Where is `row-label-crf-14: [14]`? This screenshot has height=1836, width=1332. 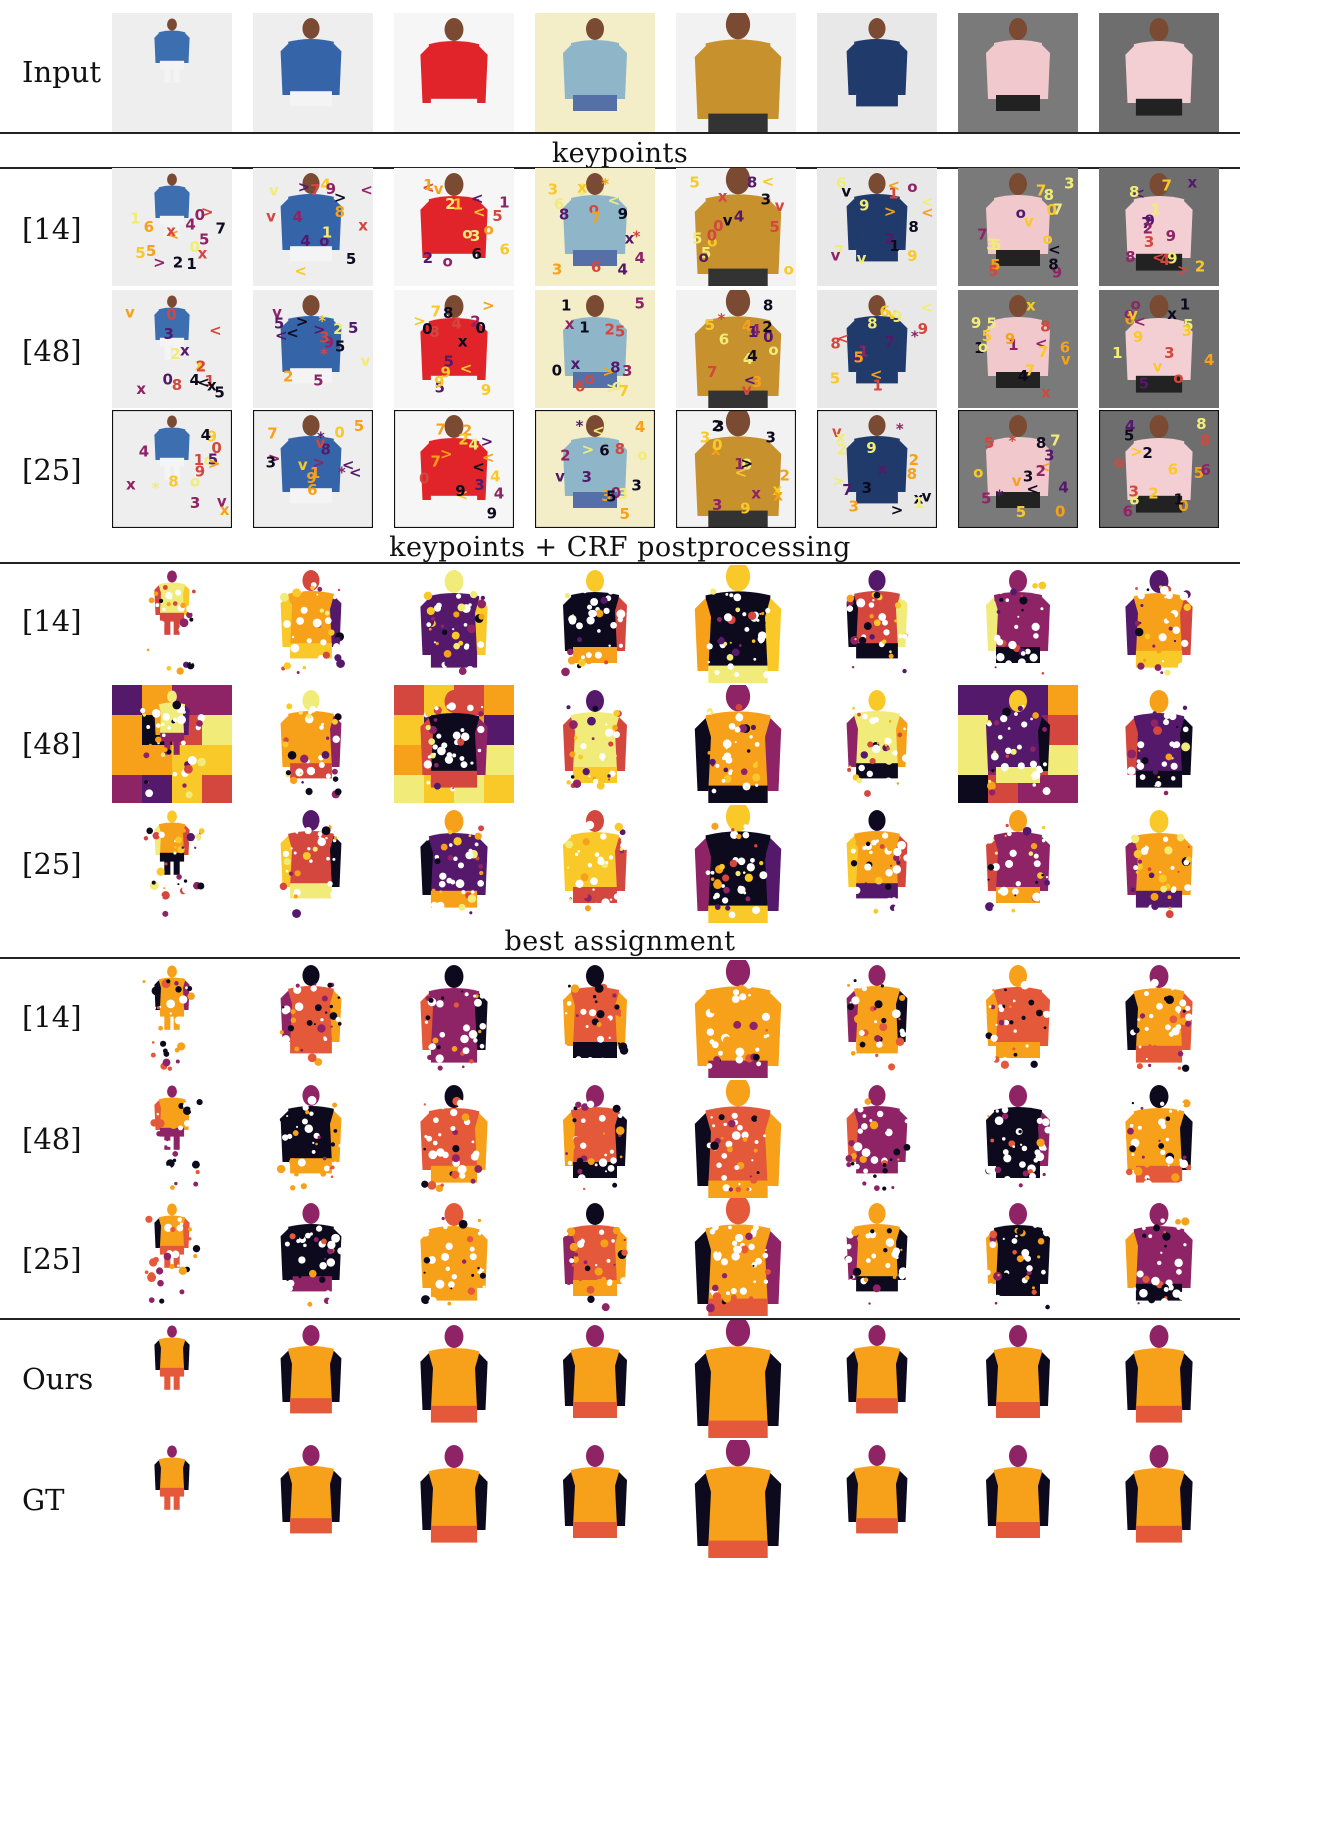
row-label-crf-14: [14] is located at coordinates (52, 621).